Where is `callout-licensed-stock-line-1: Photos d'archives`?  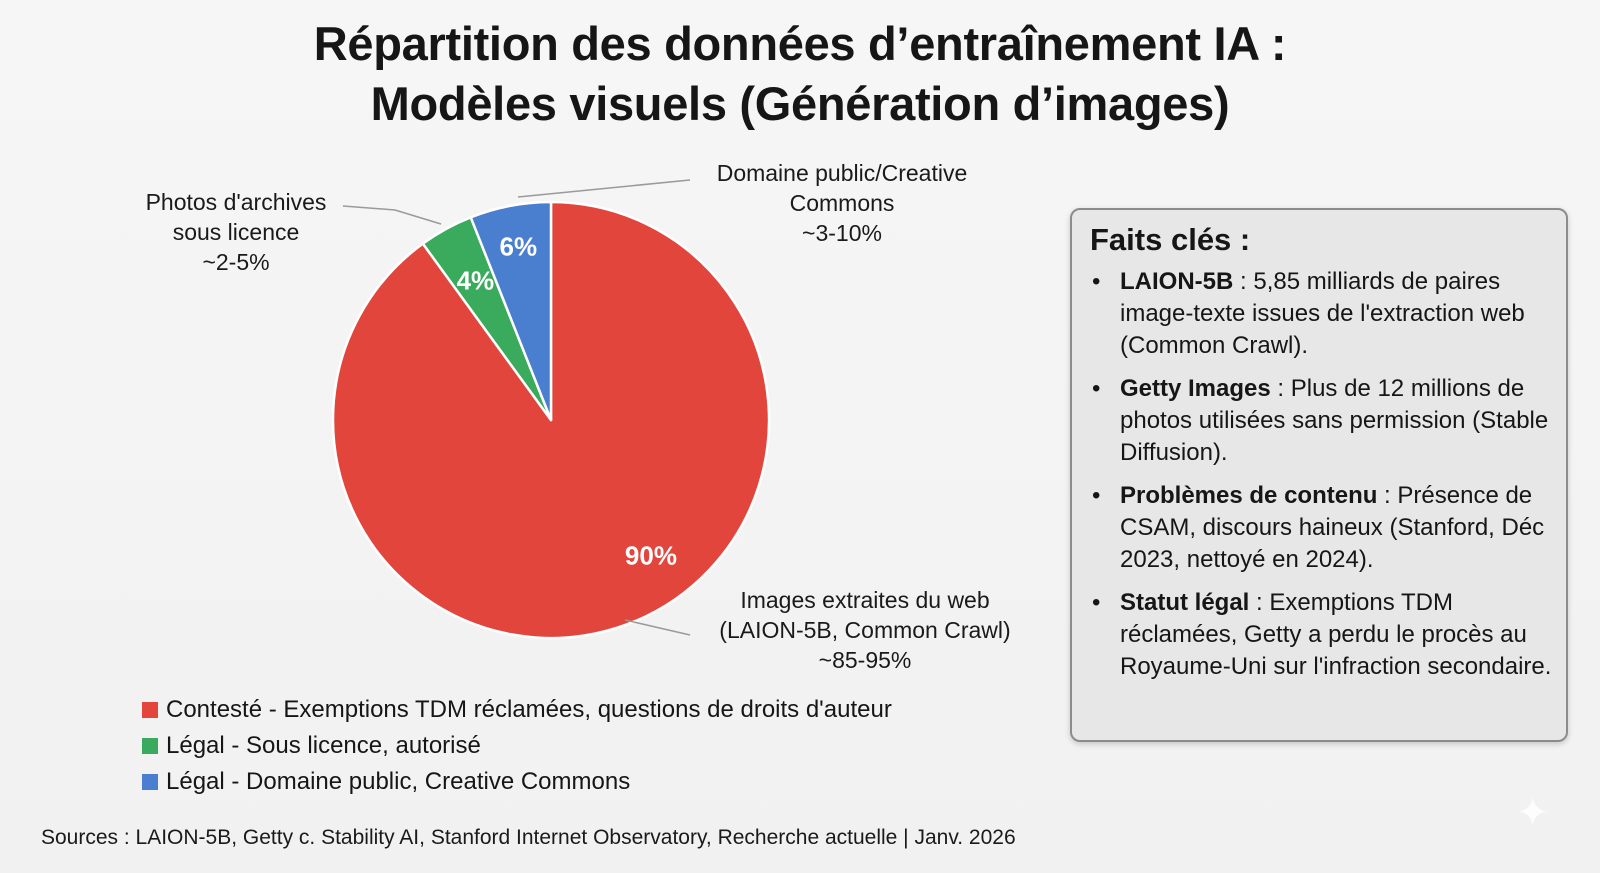
callout-licensed-stock-line-1: Photos d'archives is located at coordinates (236, 202).